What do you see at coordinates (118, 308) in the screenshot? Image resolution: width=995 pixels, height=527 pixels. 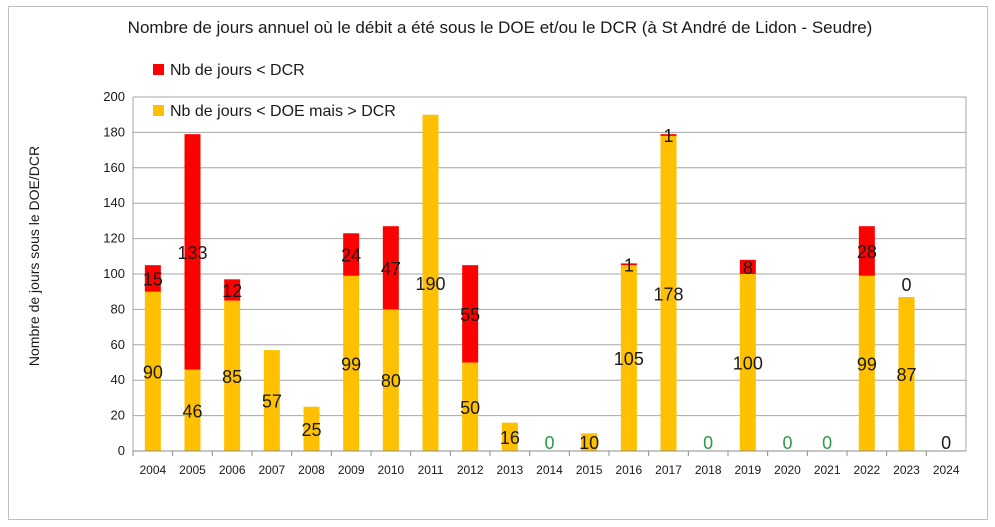 I see `y-tick-label: 80` at bounding box center [118, 308].